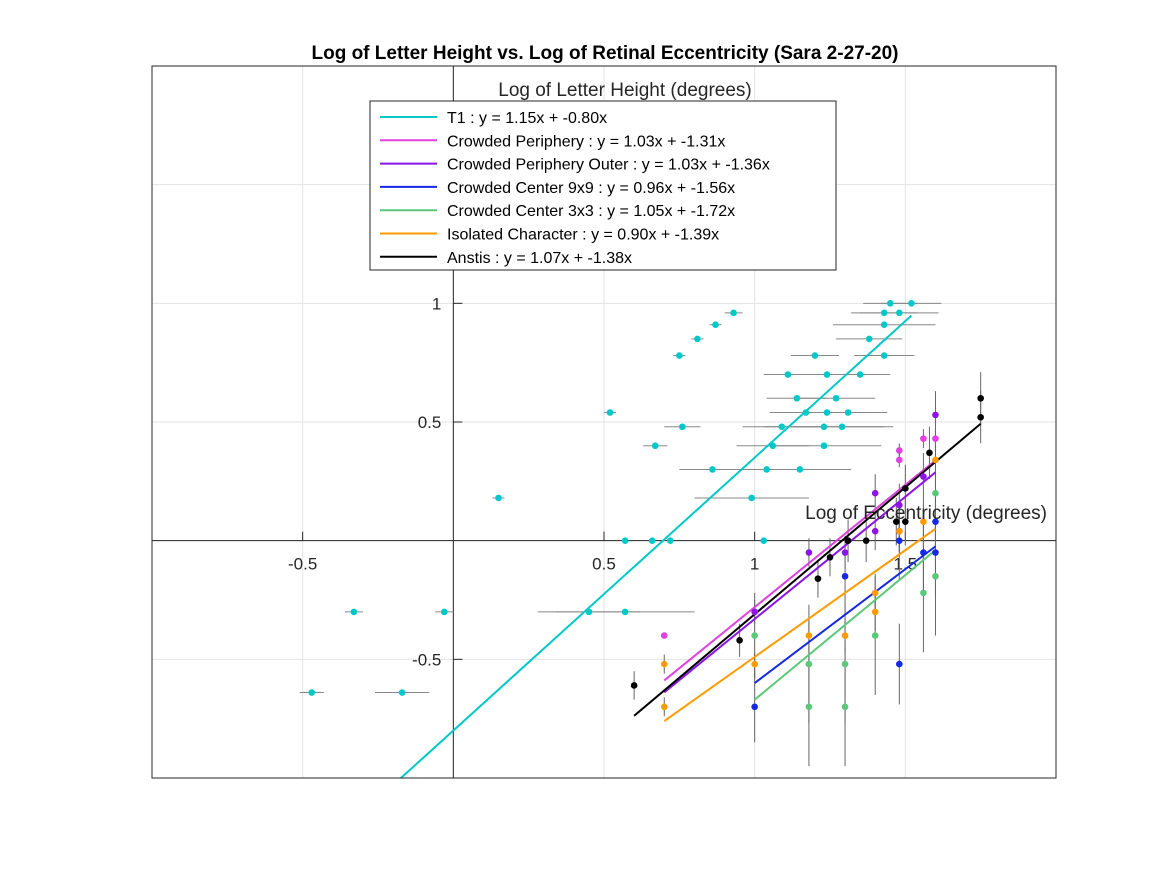  I want to click on legend-label-6: Anstis : y = 1.07x + -1.38x, so click(539, 258).